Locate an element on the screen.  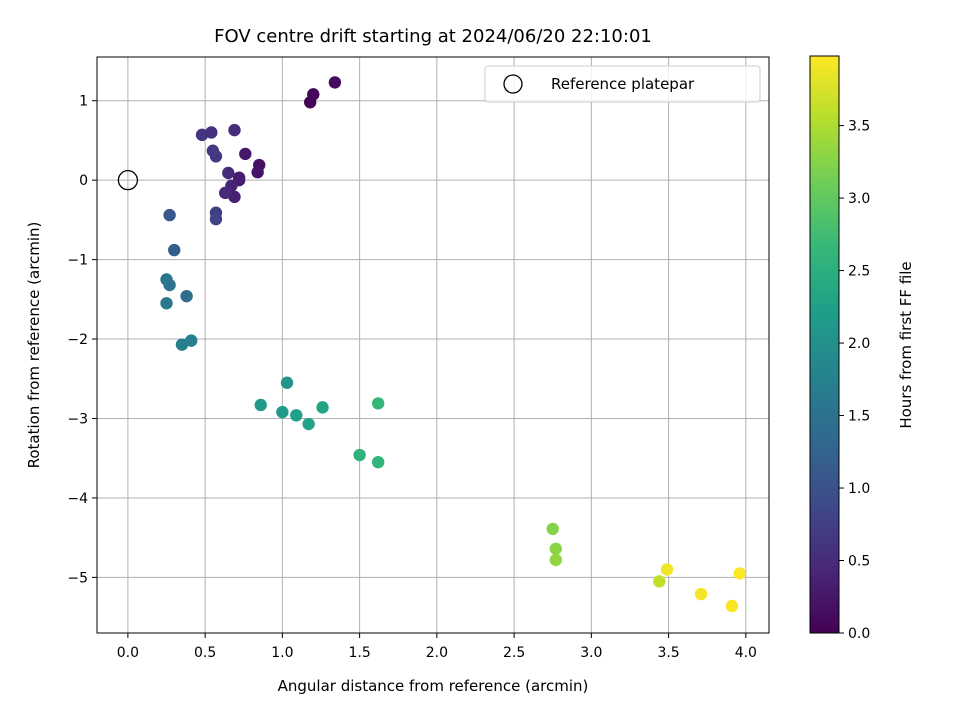
y-tick-label: 1 is located at coordinates (83, 102).